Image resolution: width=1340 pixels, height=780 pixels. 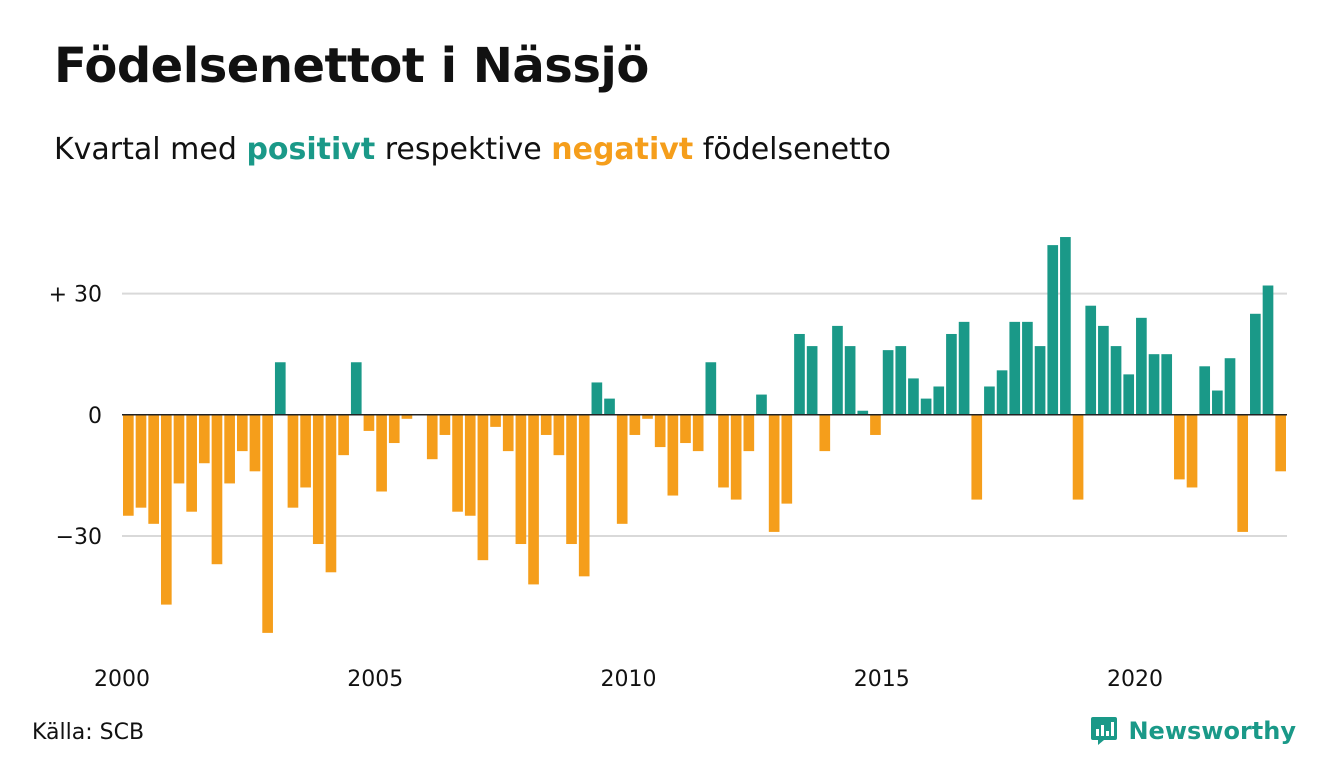 What do you see at coordinates (75, 295) in the screenshot?
I see `y-tick-label: + 30` at bounding box center [75, 295].